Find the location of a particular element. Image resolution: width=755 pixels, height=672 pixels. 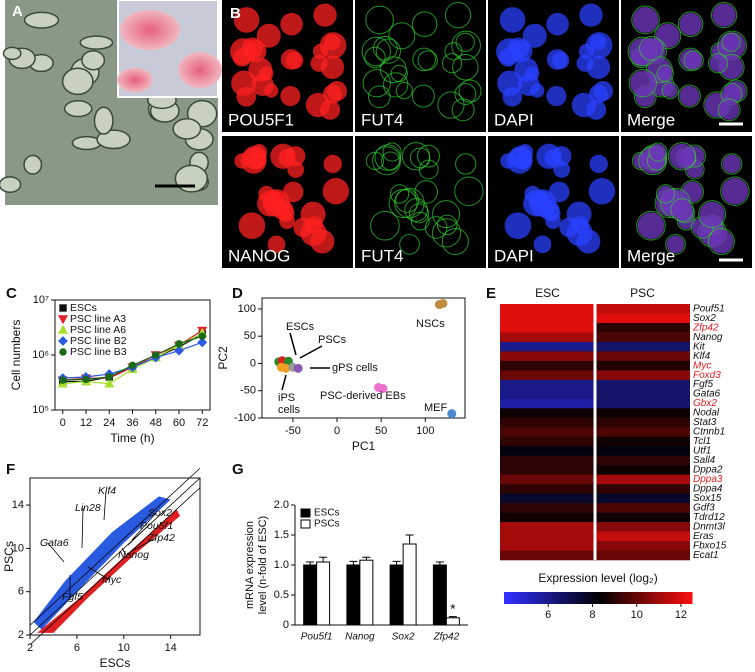

x-tick-label: 10 is located at coordinates (124, 648).